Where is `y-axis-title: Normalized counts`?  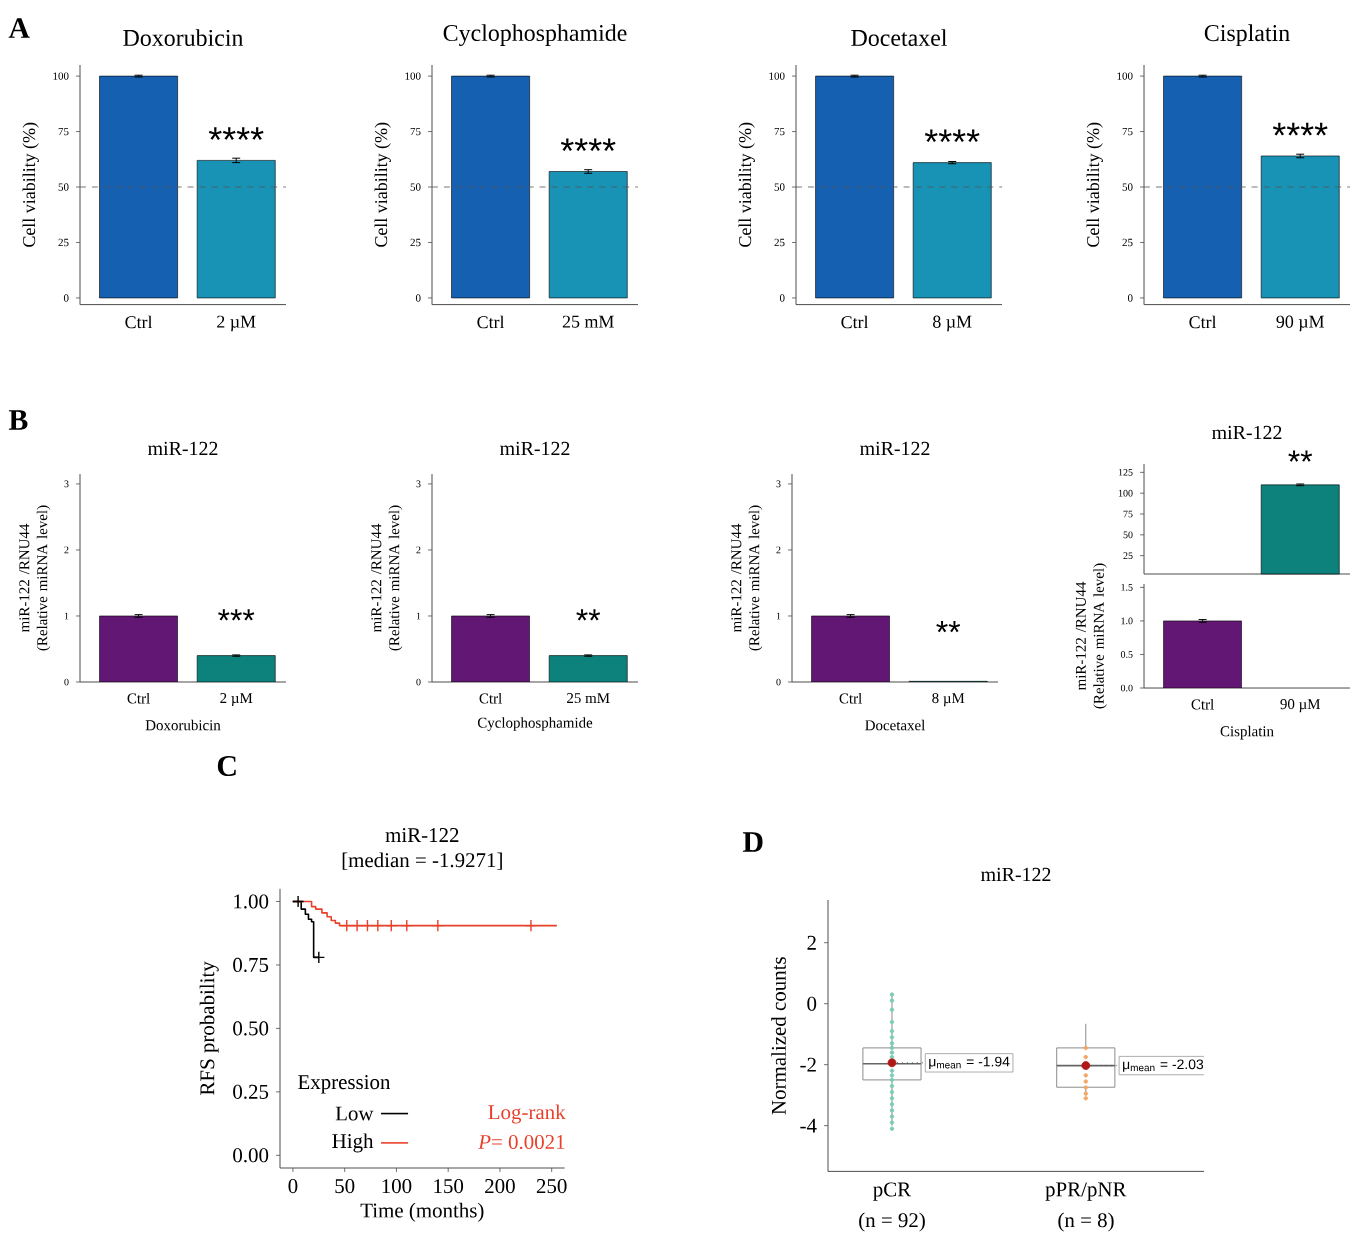
y-axis-title: Normalized counts is located at coordinates (778, 1036).